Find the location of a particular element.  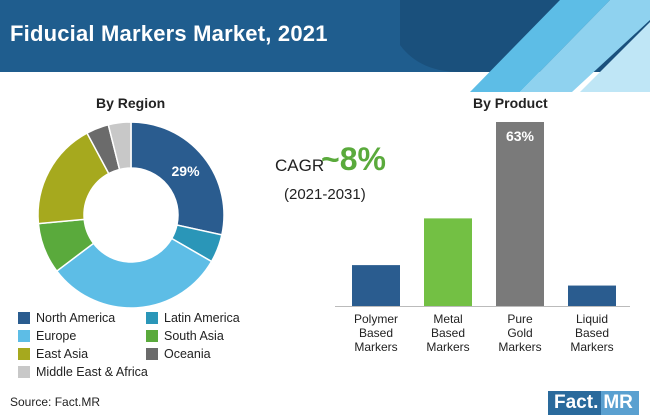

legend-item: Oceania is located at coordinates (178, 354).